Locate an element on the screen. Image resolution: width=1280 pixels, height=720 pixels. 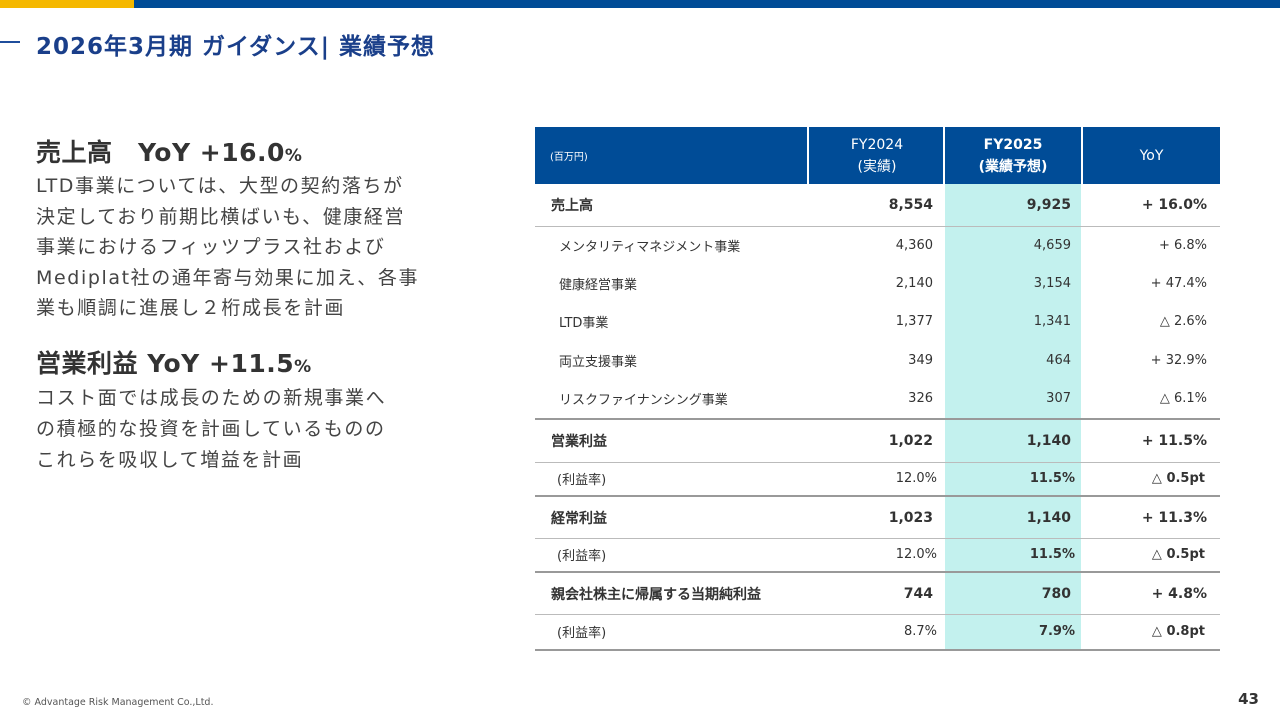
sales-heading-text: 売上高 YoY +16.0 is located at coordinates (160, 152).